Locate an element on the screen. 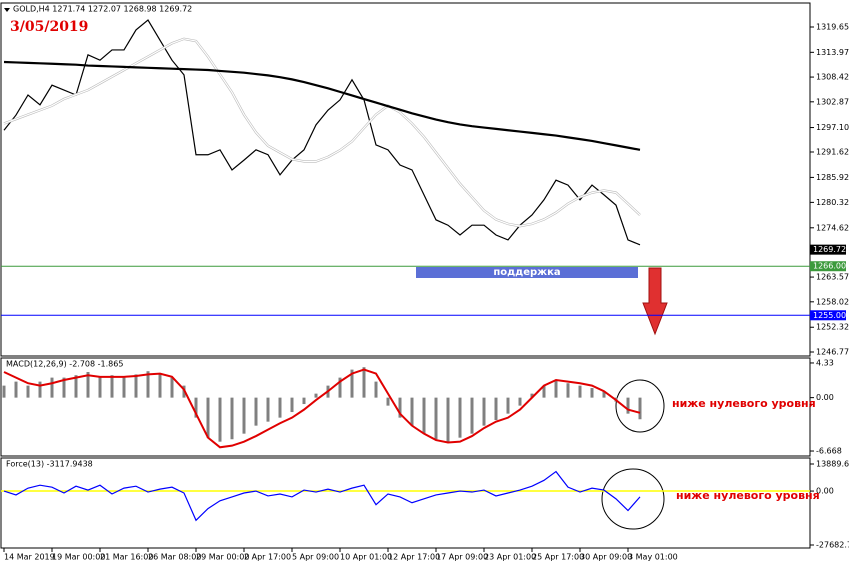 The width and height of the screenshot is (849, 564). y-tick-label: 1274.62 is located at coordinates (832, 227).